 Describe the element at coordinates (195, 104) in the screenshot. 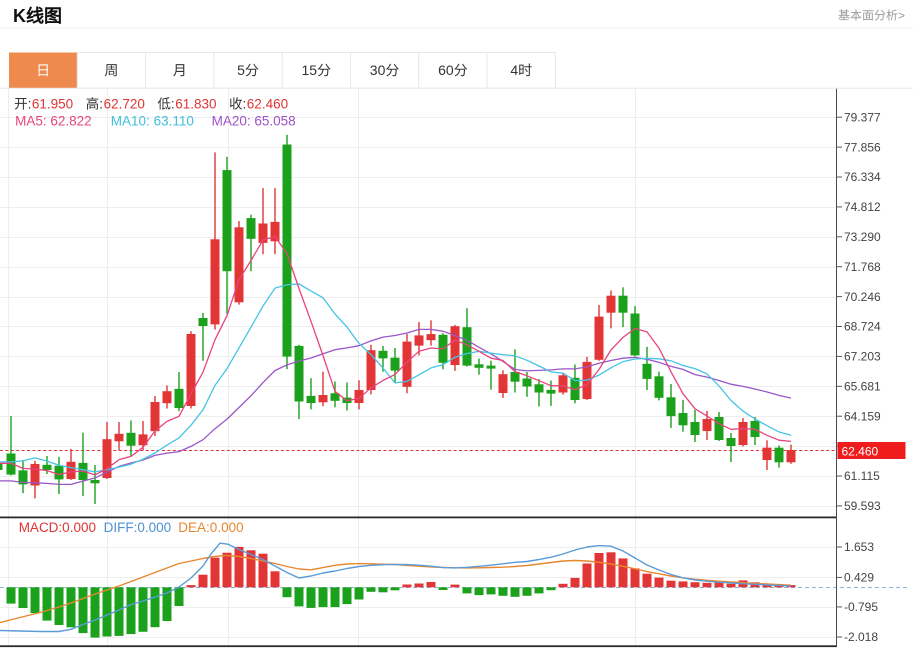

I see `svg-text: 61.830` at that location.